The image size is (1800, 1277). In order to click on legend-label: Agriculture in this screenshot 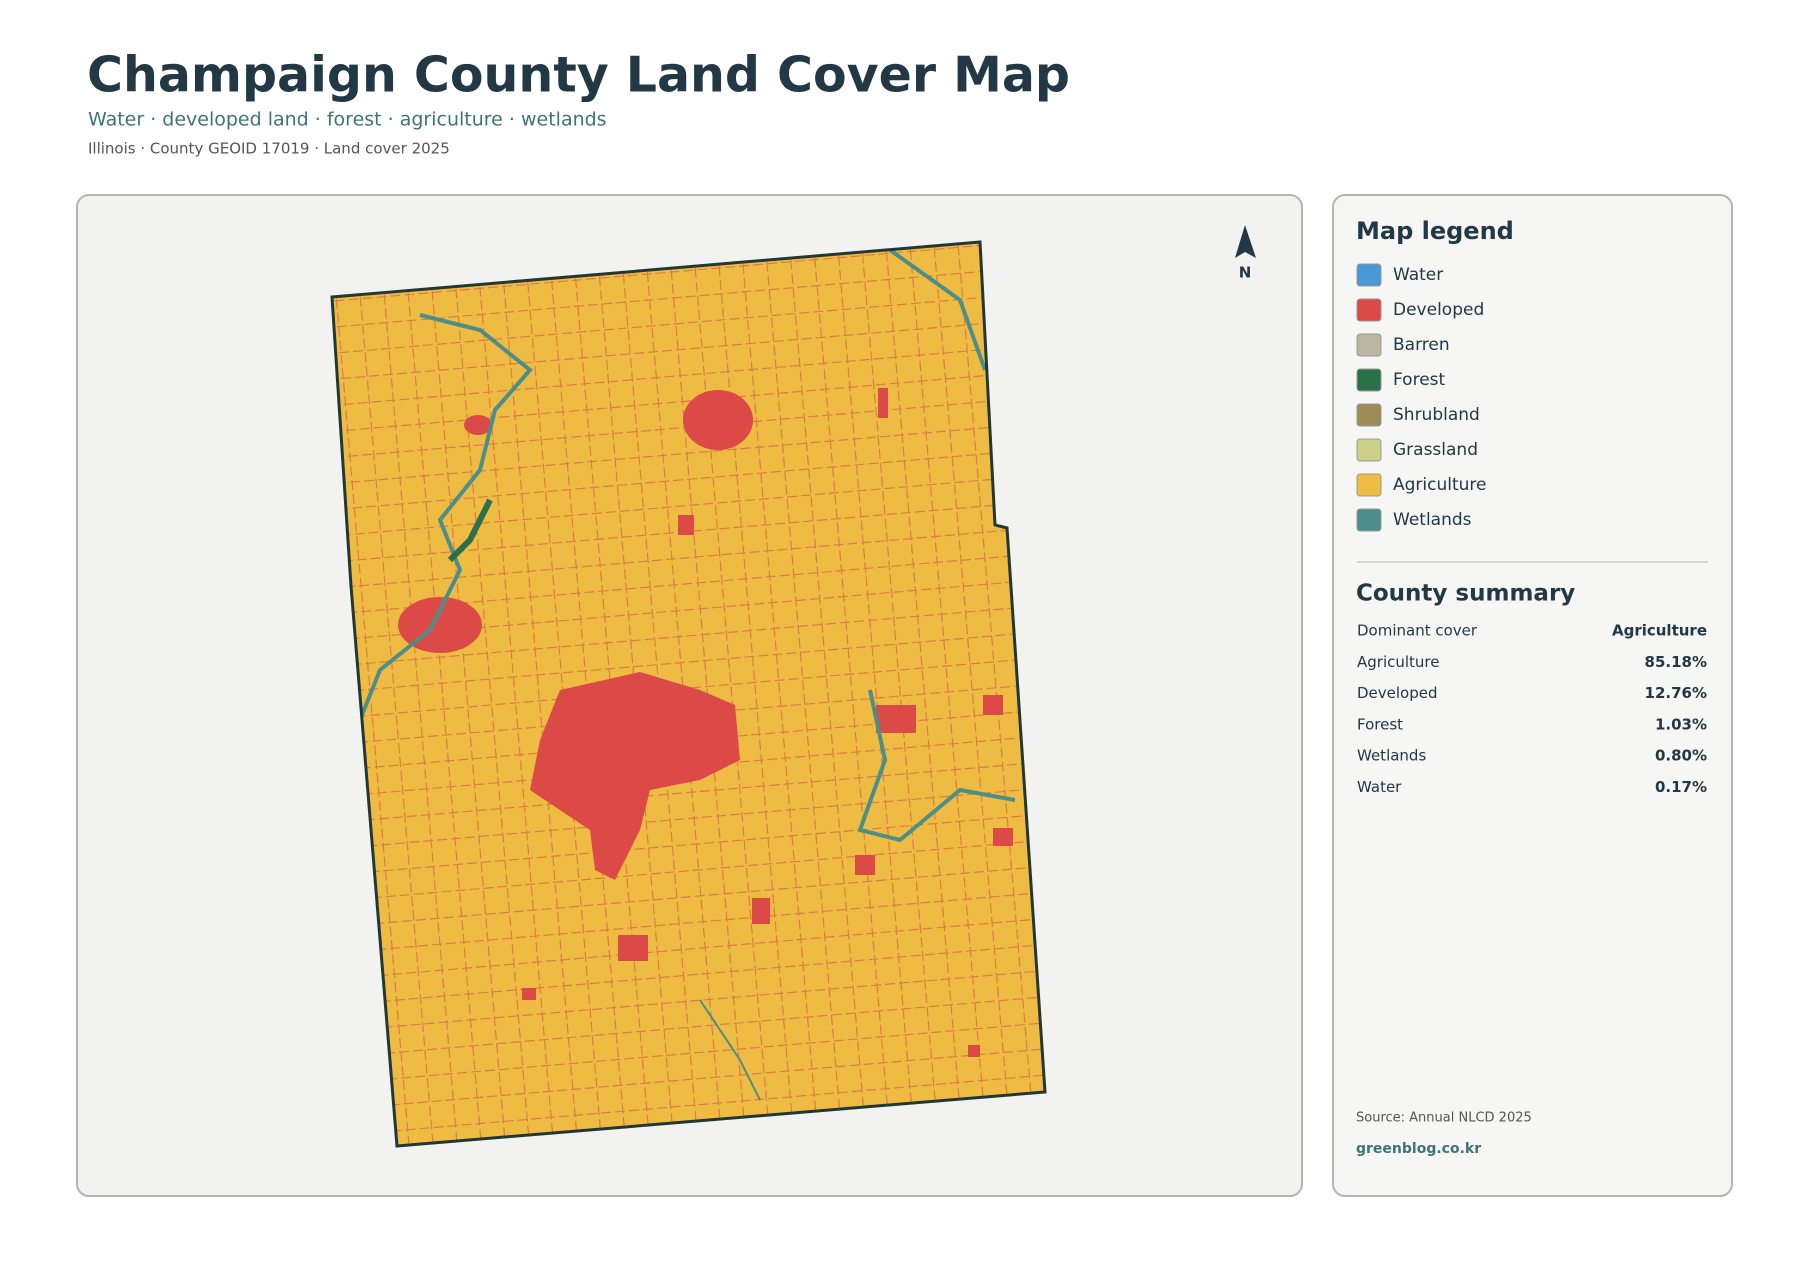, I will do `click(1440, 485)`.